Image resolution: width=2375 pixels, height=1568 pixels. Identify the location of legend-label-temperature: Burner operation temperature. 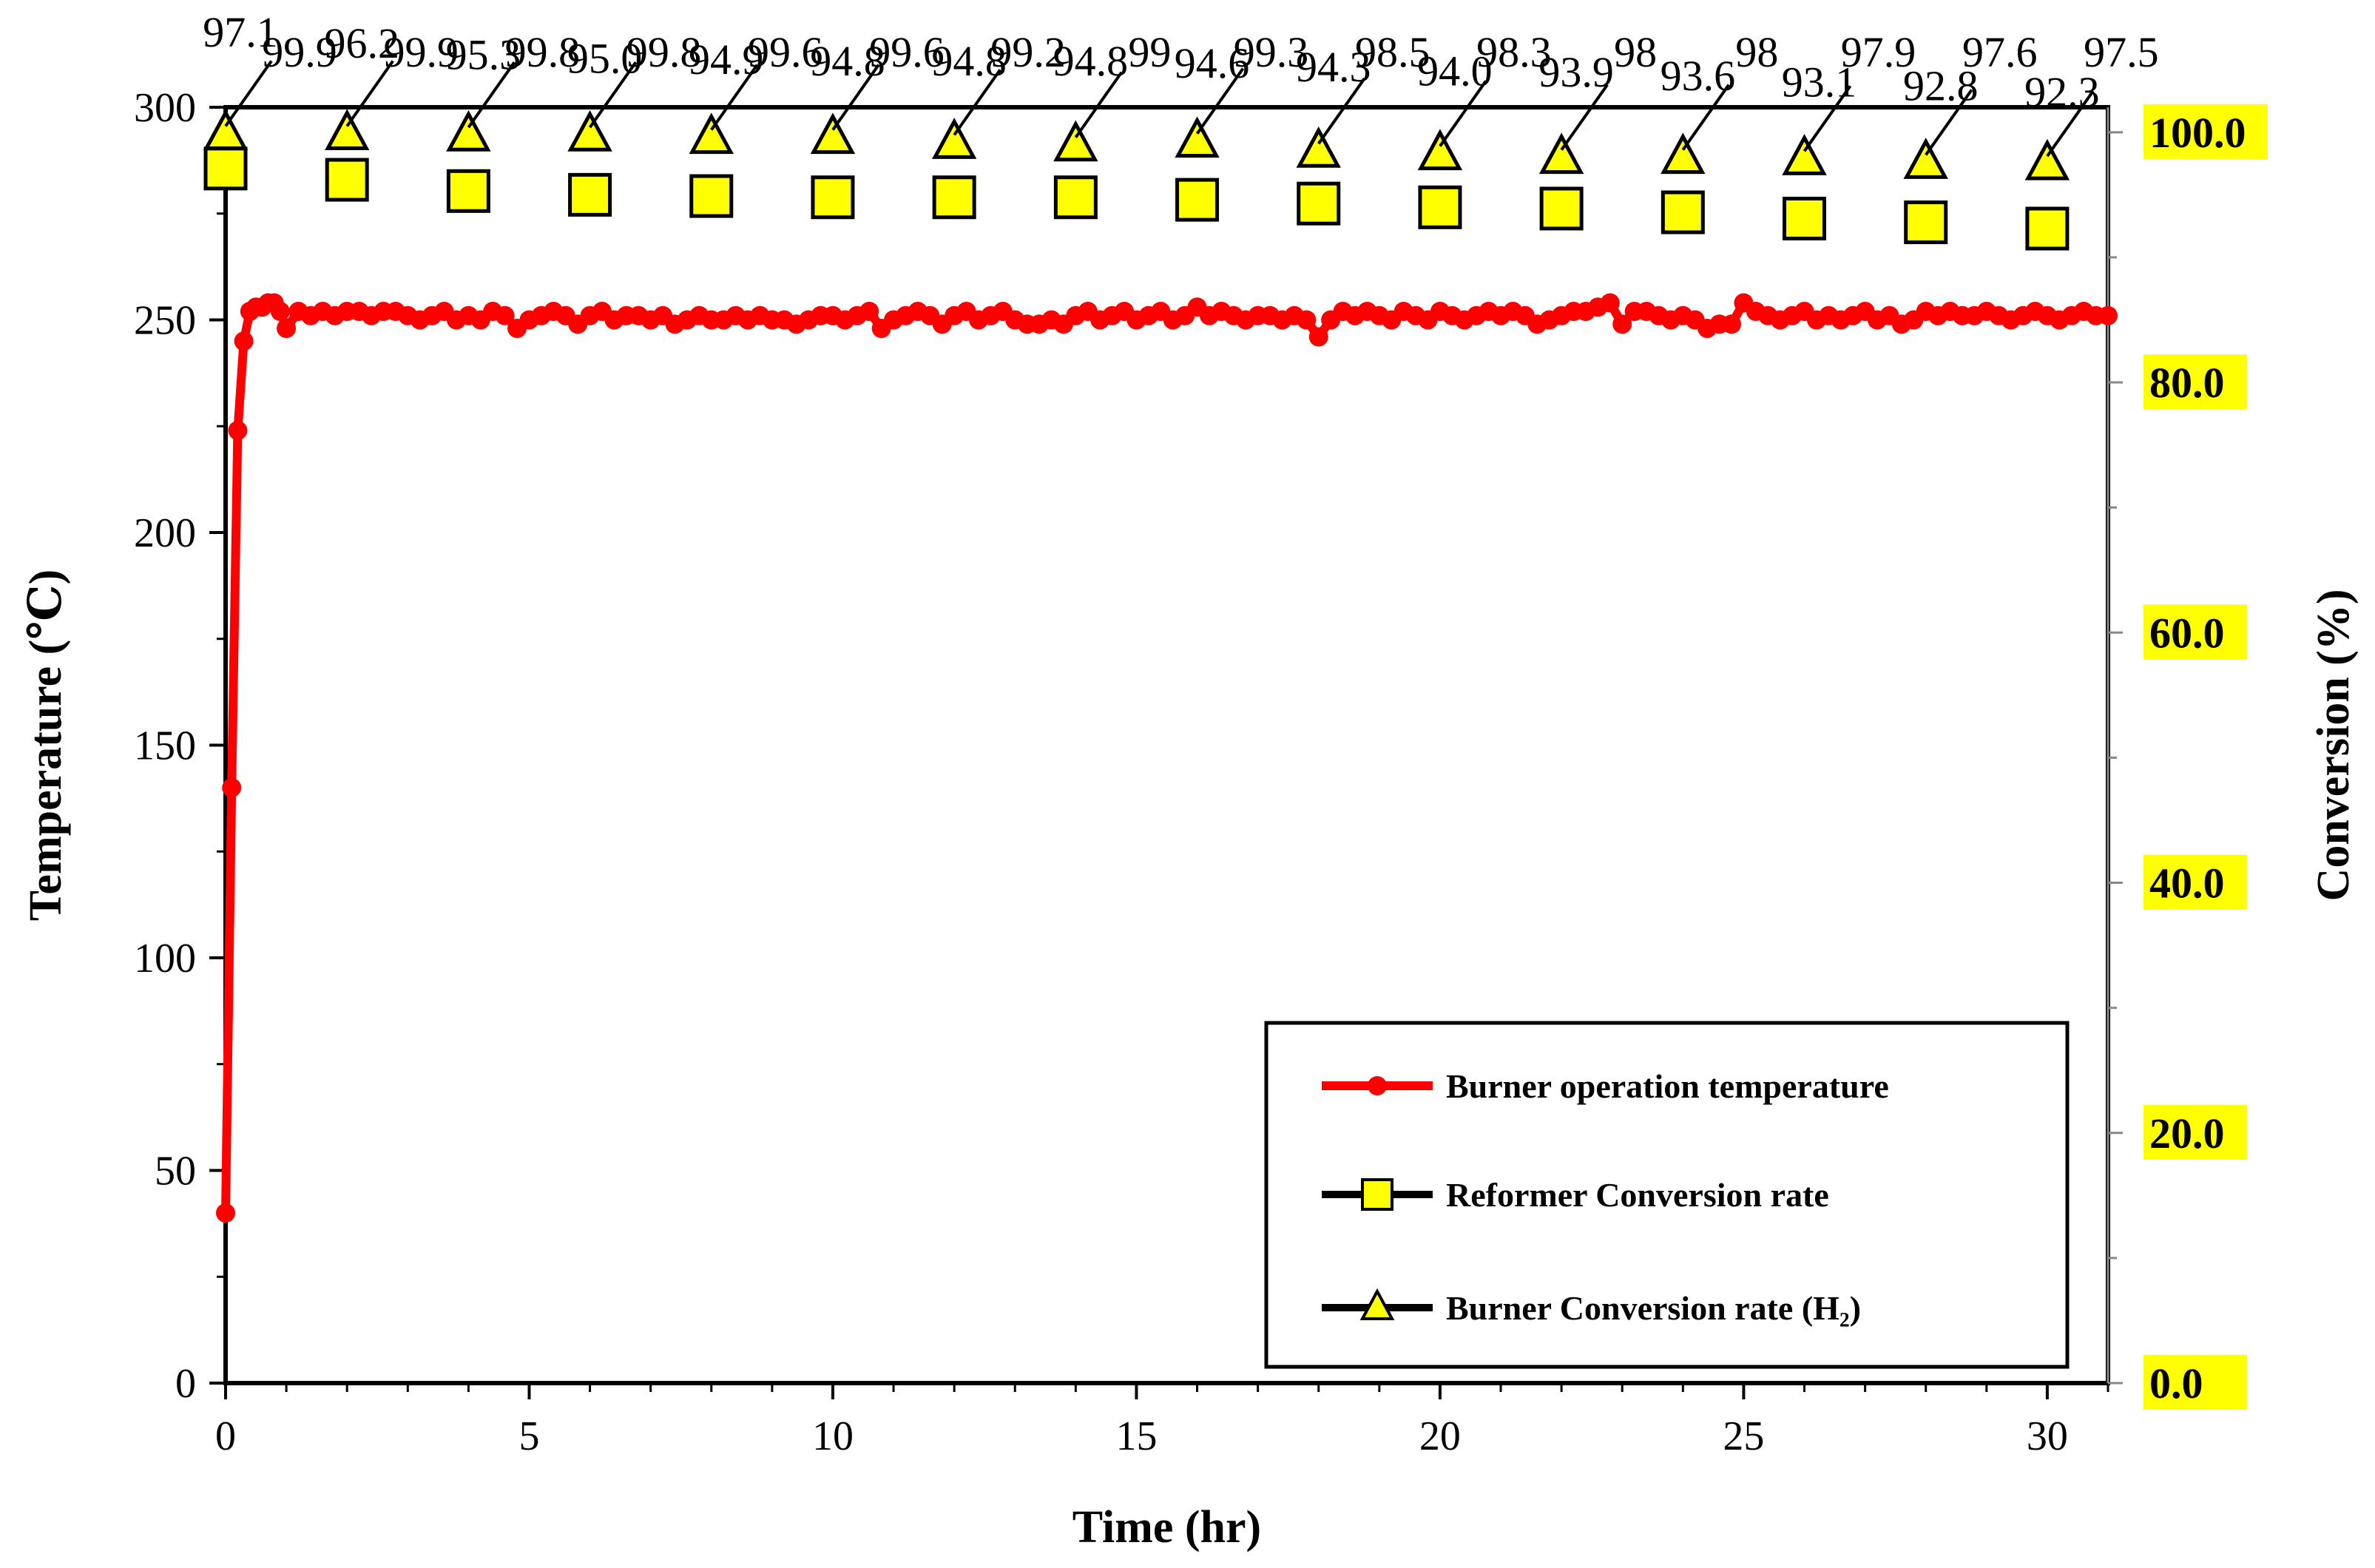
(1667, 1086).